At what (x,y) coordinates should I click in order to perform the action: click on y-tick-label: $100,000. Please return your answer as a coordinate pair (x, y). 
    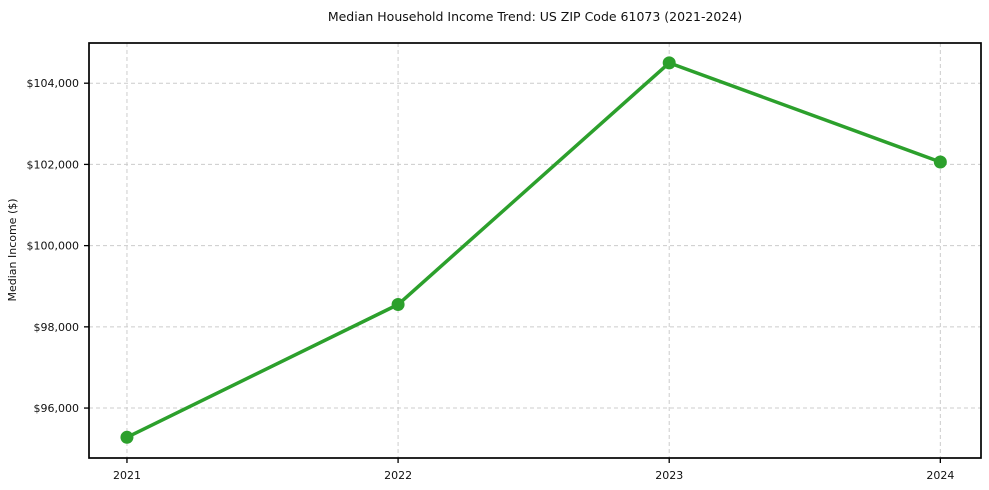
    Looking at the image, I should click on (53, 246).